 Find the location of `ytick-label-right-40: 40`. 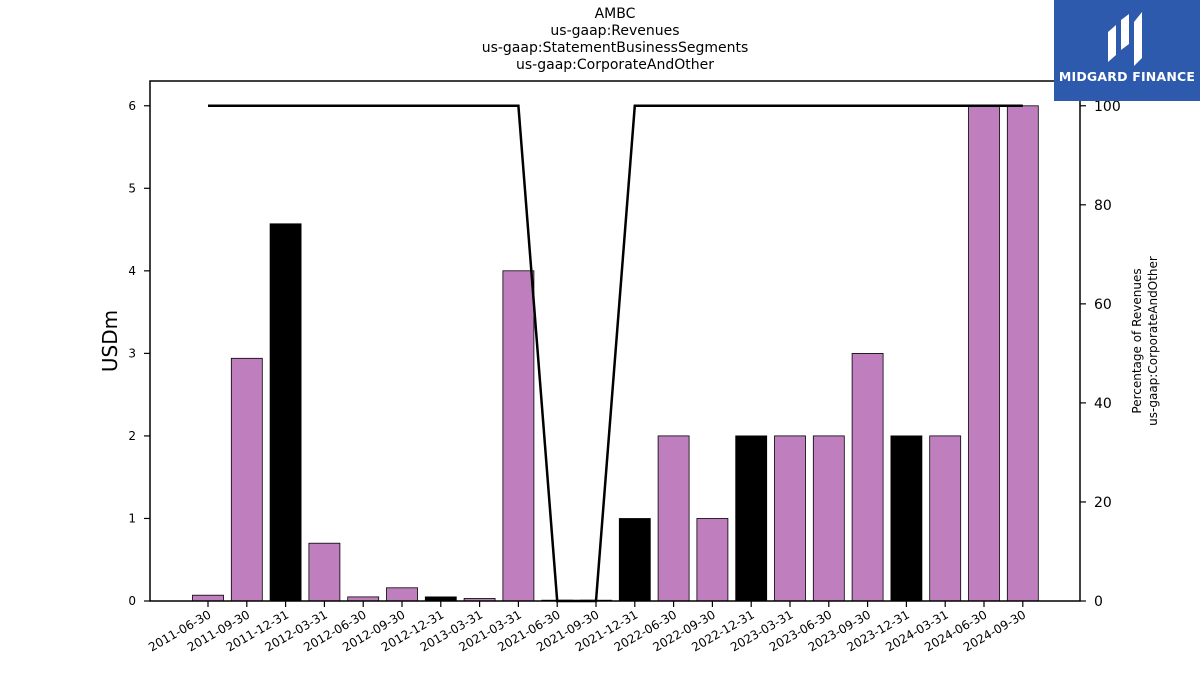

ytick-label-right-40: 40 is located at coordinates (1103, 404).